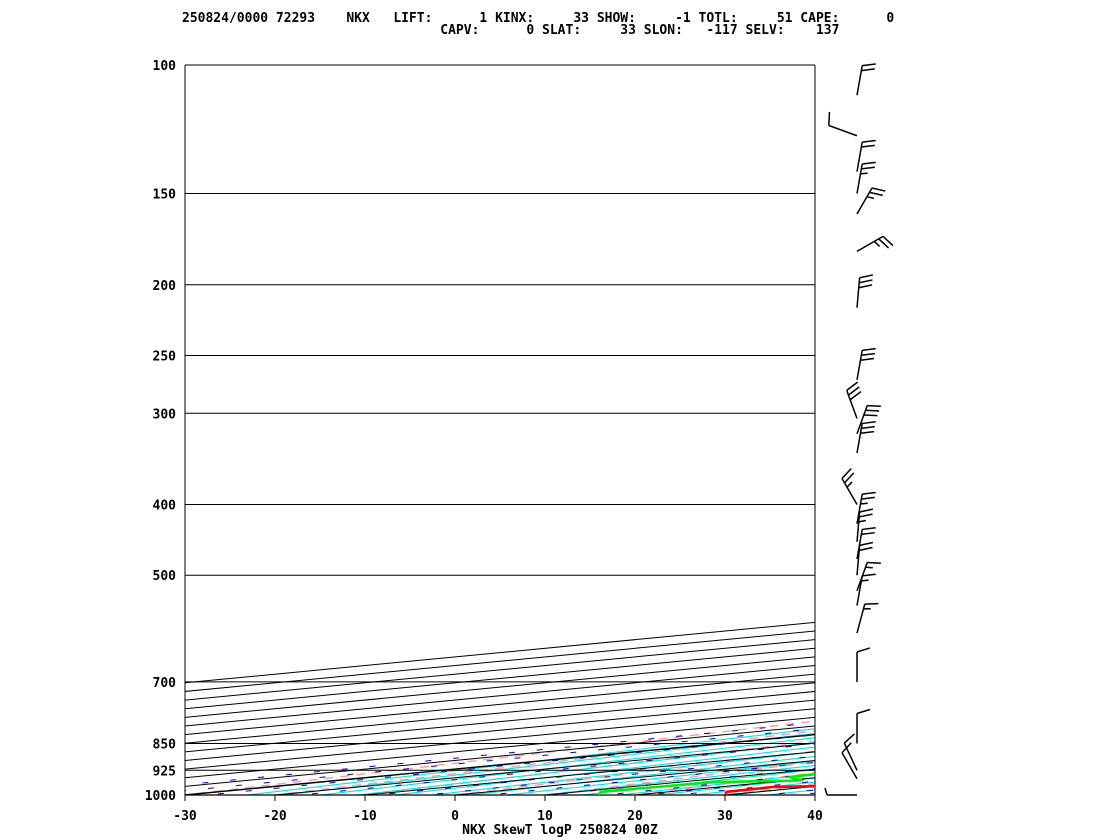 Image resolution: width=1120 pixels, height=840 pixels. Describe the element at coordinates (165, 744) in the screenshot. I see `pressure-tick-label: 850` at that location.